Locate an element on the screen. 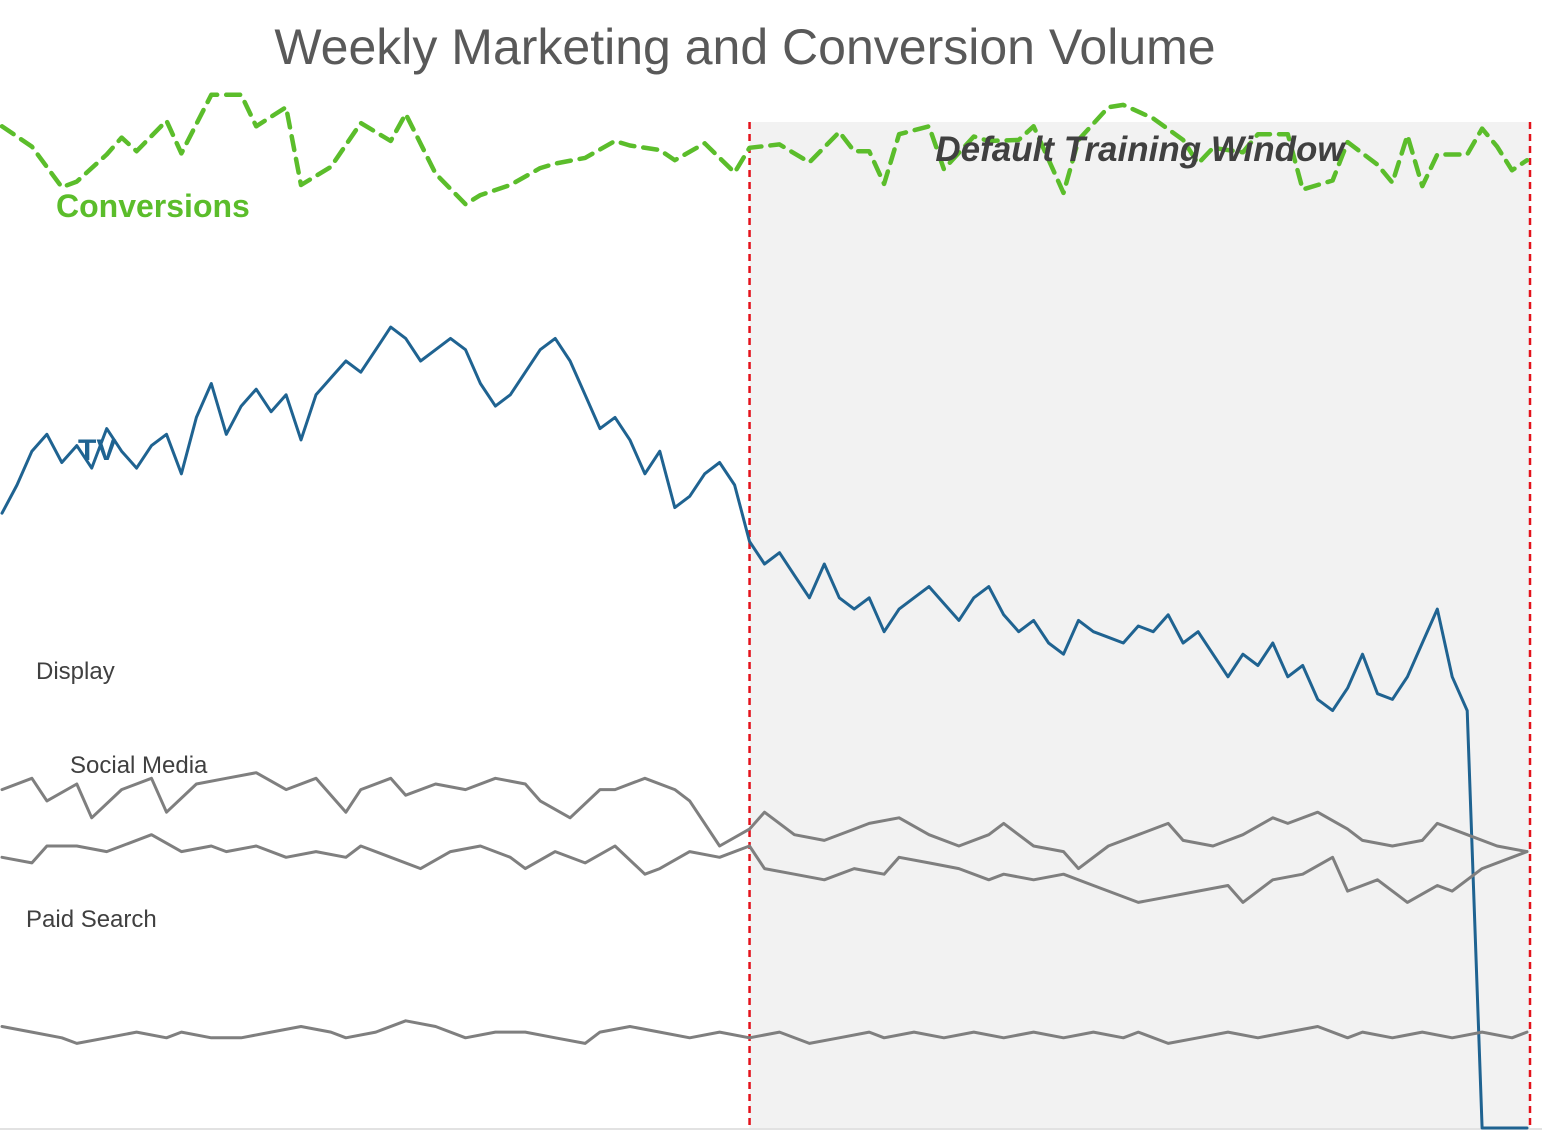 The image size is (1542, 1142). series-line-paid-search is located at coordinates (764, 1032).